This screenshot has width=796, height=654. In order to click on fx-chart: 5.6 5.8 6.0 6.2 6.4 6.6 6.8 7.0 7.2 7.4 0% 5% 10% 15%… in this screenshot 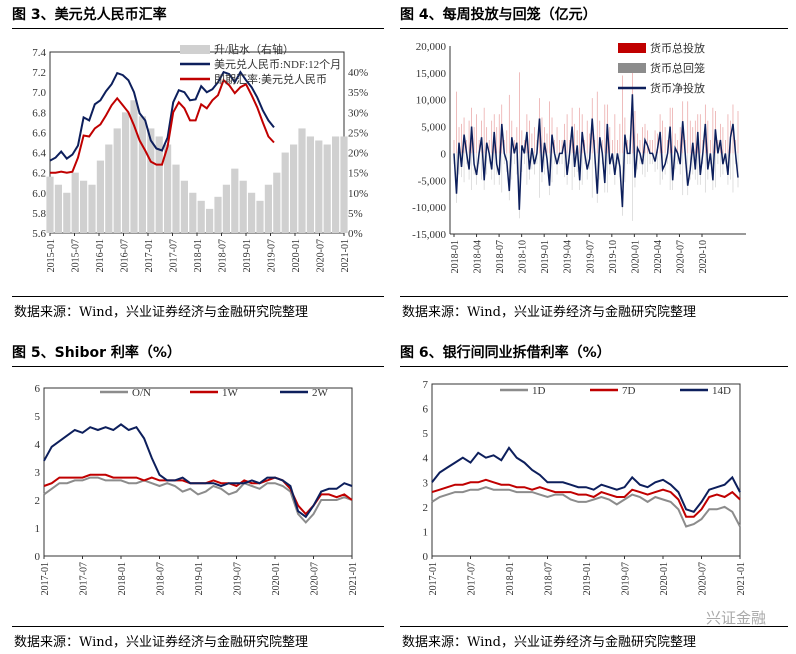, I will do `click(200, 157)`.